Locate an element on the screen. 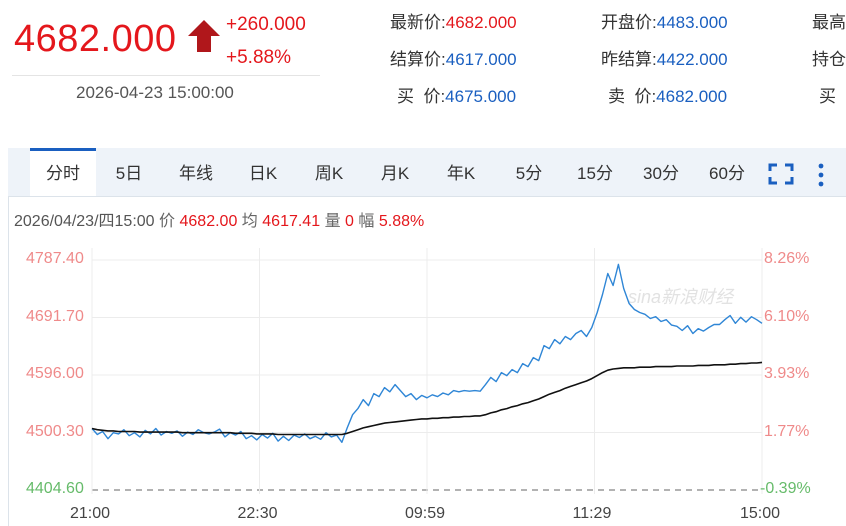 This screenshot has width=846, height=526. quote-ask: 卖 价:4682.000 is located at coordinates (667, 94).